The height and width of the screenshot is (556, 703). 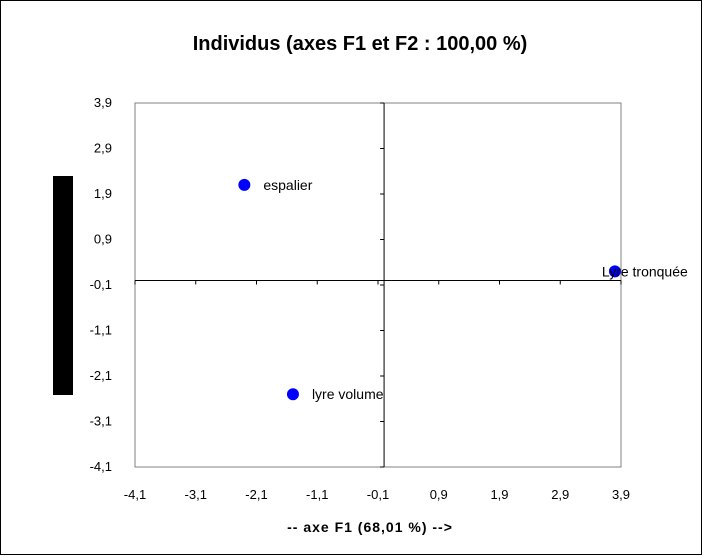 What do you see at coordinates (348, 394) in the screenshot?
I see `data-point-label: lyre volume` at bounding box center [348, 394].